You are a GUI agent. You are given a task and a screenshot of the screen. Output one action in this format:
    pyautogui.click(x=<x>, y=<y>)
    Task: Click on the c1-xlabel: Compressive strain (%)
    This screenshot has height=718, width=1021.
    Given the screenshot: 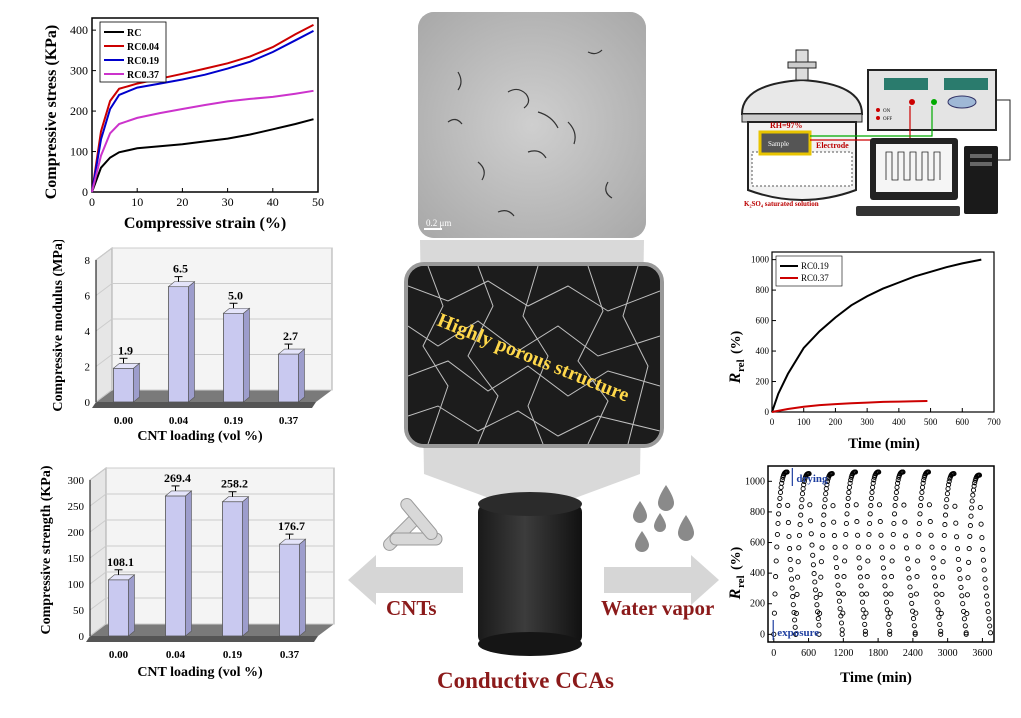 What is the action you would take?
    pyautogui.click(x=205, y=223)
    